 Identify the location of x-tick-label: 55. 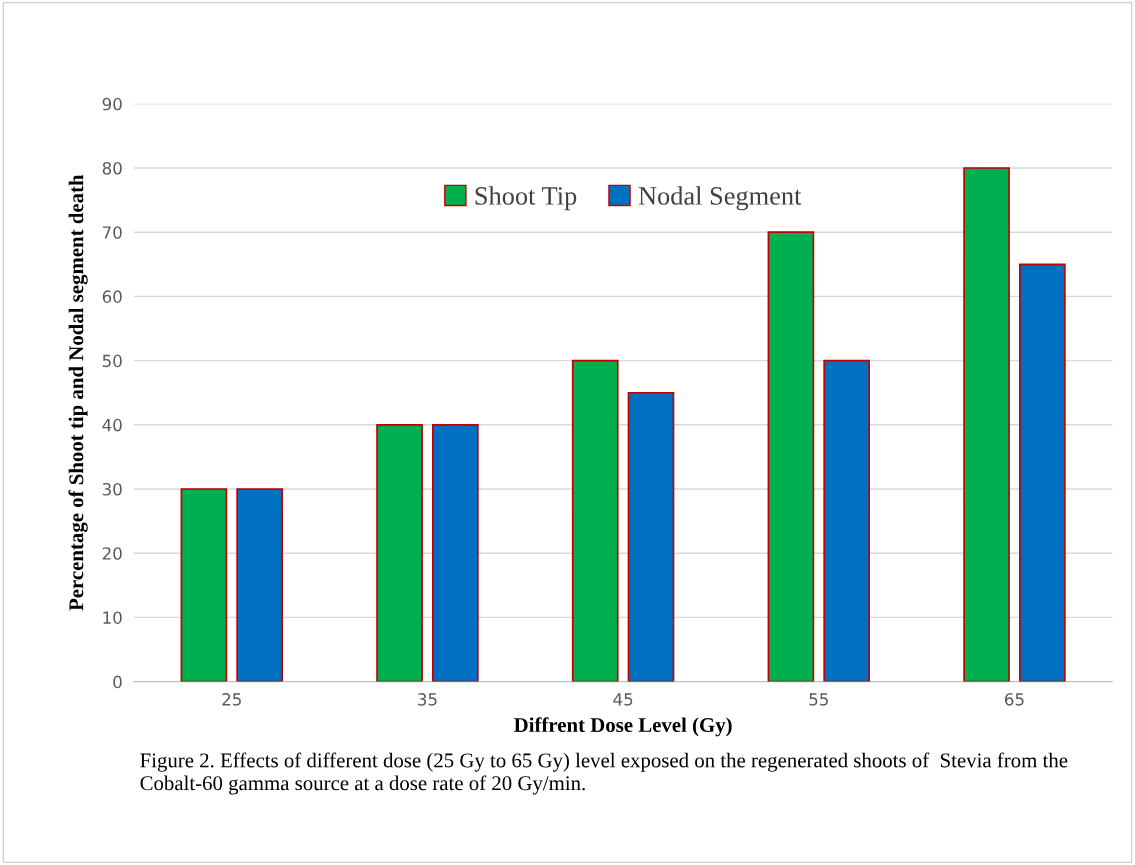
(818, 699).